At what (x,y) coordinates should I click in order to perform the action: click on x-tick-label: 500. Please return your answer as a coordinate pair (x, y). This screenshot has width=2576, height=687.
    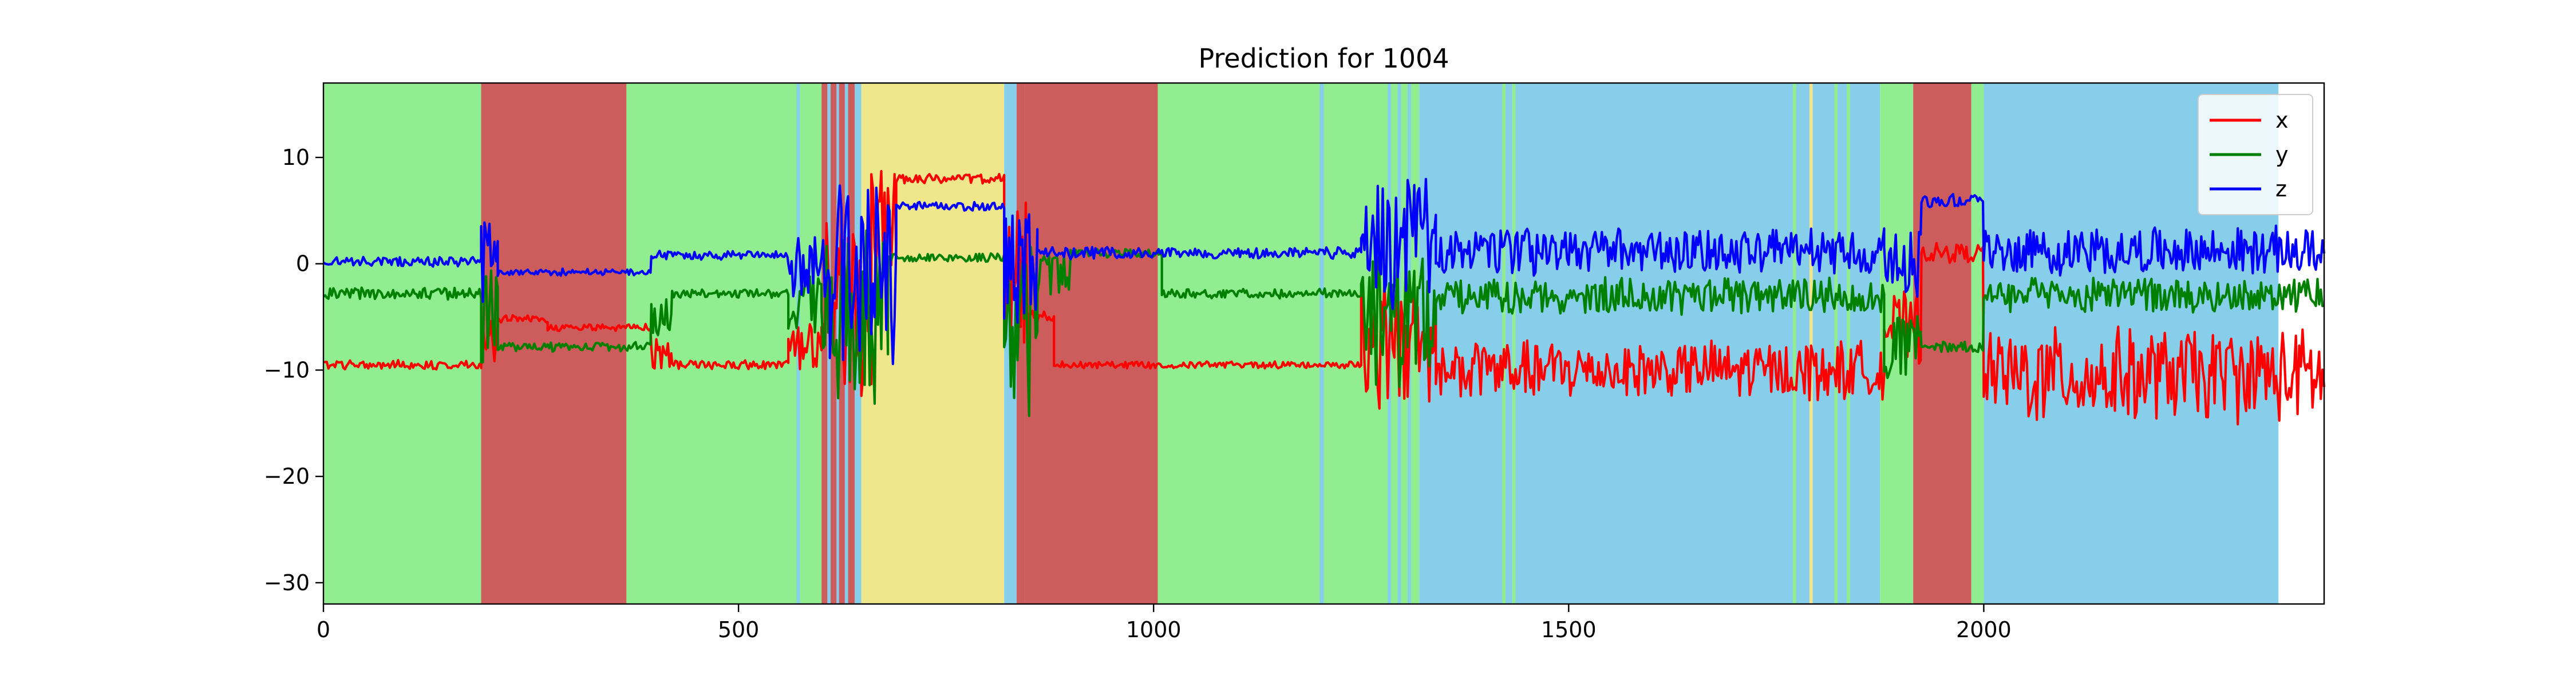
    Looking at the image, I should click on (739, 629).